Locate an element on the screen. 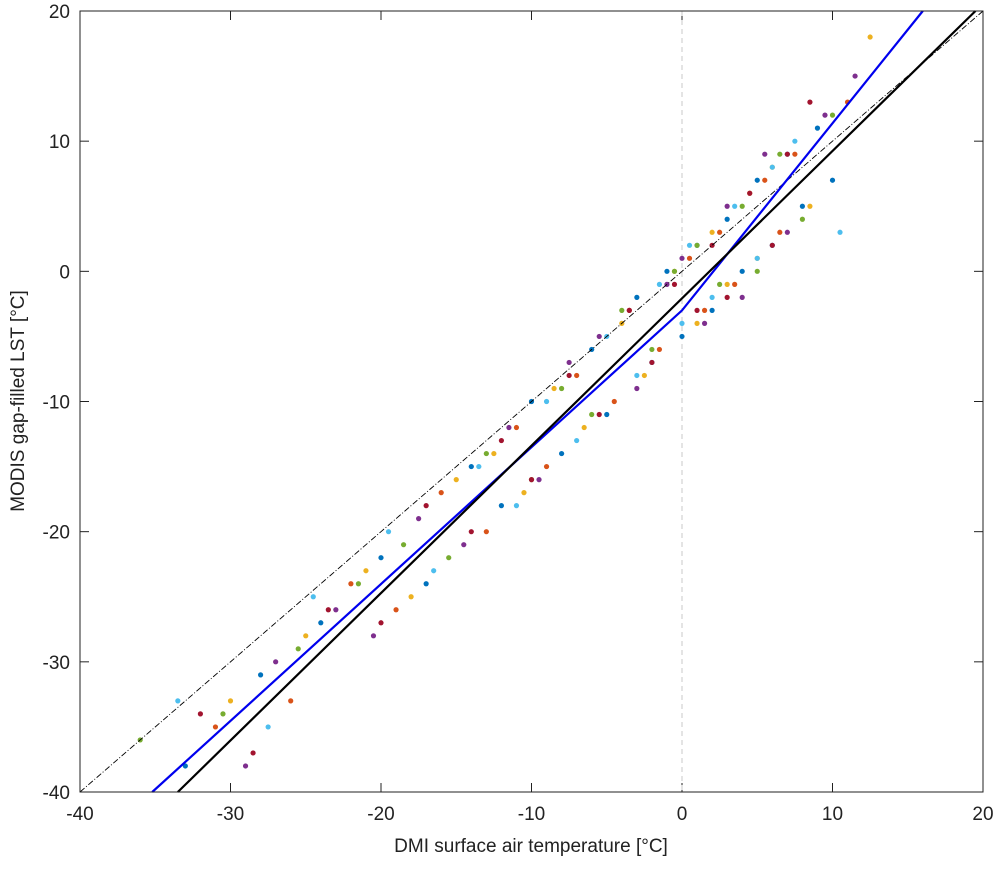  y-tick-label: -10 is located at coordinates (56, 403).